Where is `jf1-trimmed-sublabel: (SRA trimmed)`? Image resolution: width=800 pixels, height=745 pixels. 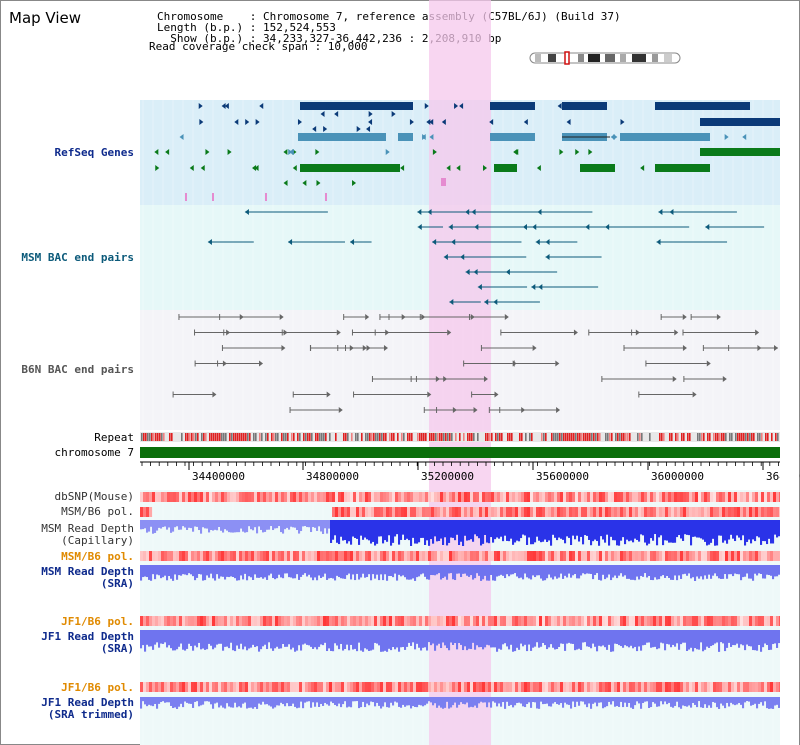 jf1-trimmed-sublabel: (SRA trimmed) is located at coordinates (90, 714).